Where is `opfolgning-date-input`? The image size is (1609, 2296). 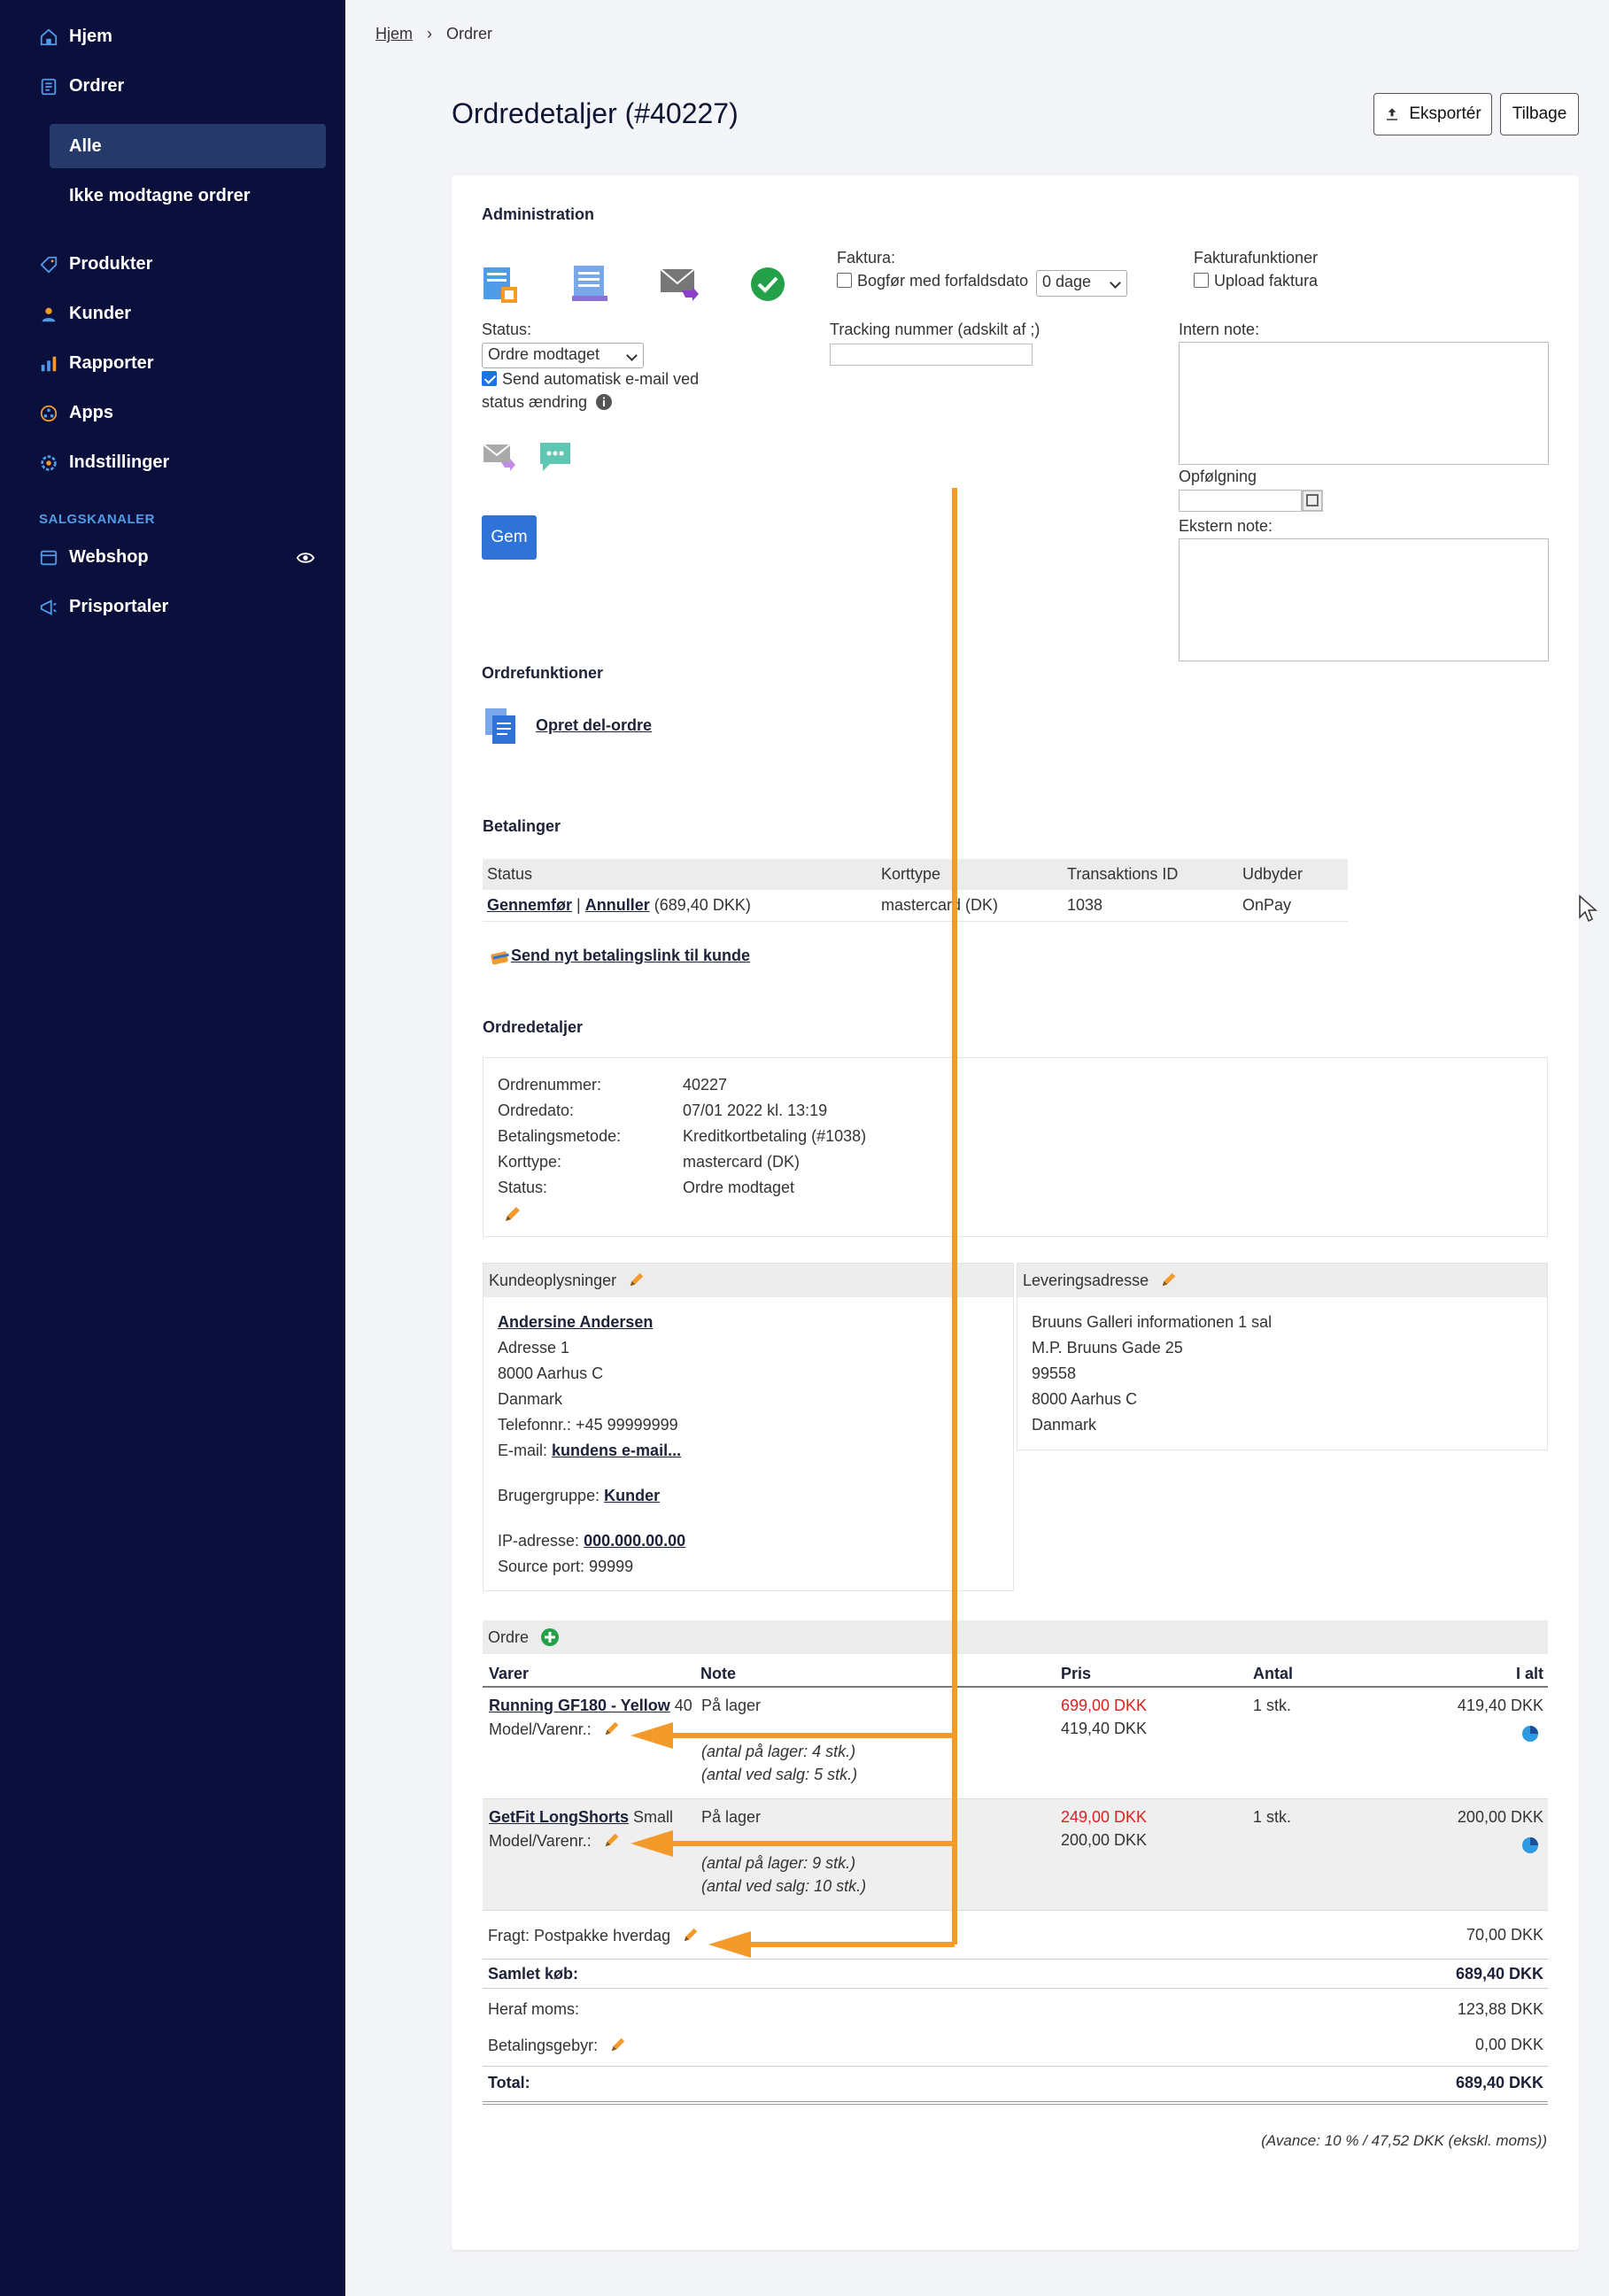 opfolgning-date-input is located at coordinates (1240, 501).